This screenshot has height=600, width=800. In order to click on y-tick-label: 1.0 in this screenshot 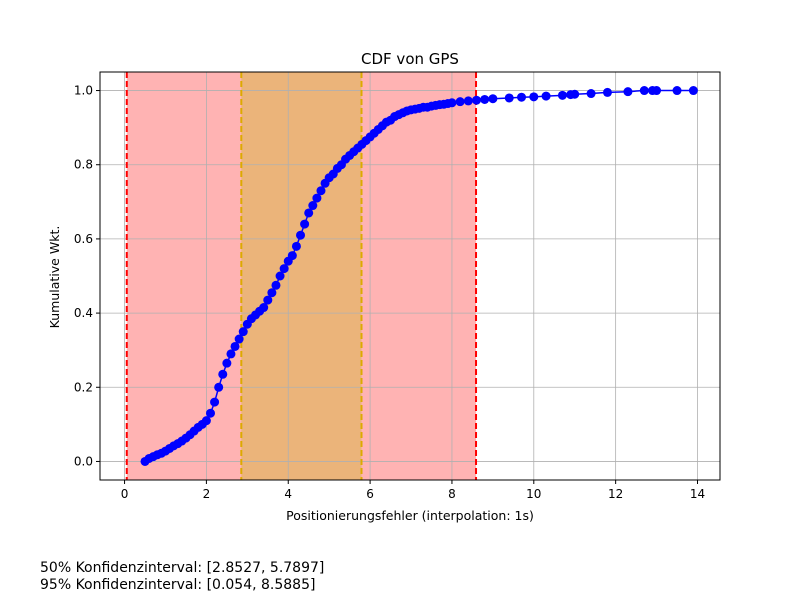, I will do `click(83, 91)`.